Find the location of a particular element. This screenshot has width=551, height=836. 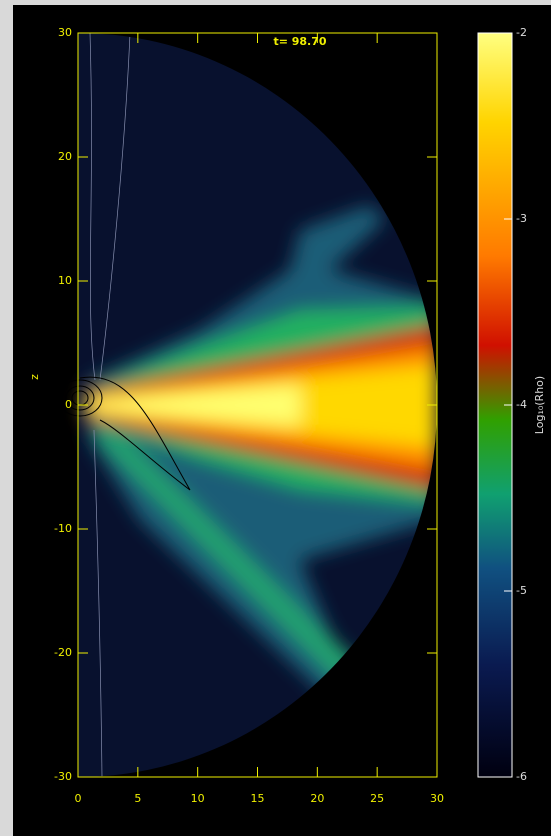

x-tick-label: 30 is located at coordinates (437, 798).